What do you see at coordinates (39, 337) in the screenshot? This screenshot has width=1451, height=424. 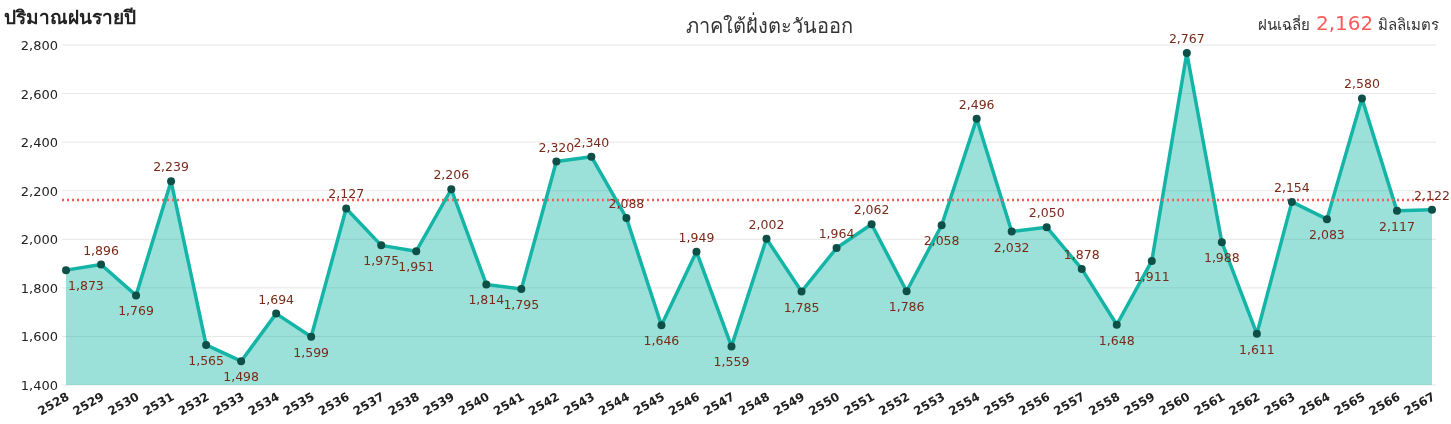 I see `y-tick-label: 1,600` at bounding box center [39, 337].